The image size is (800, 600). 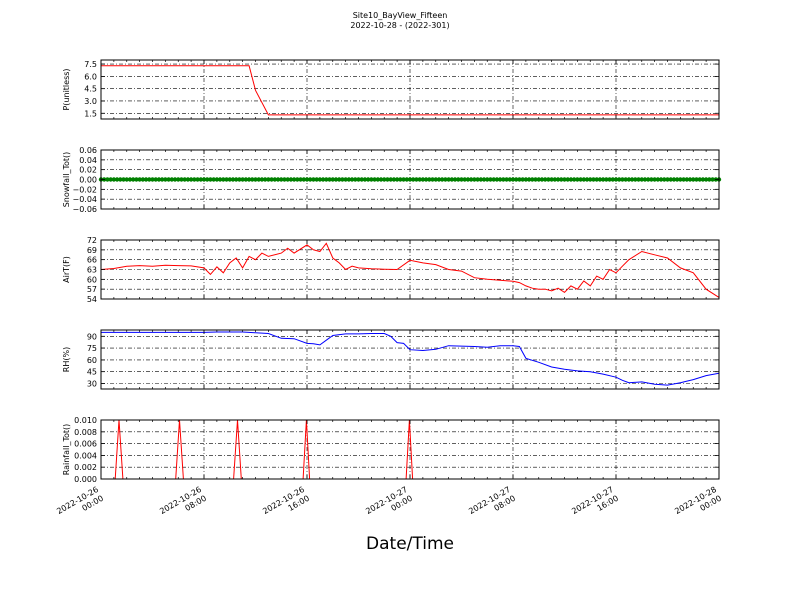 I want to click on y-tick-label: 63, so click(x=92, y=270).